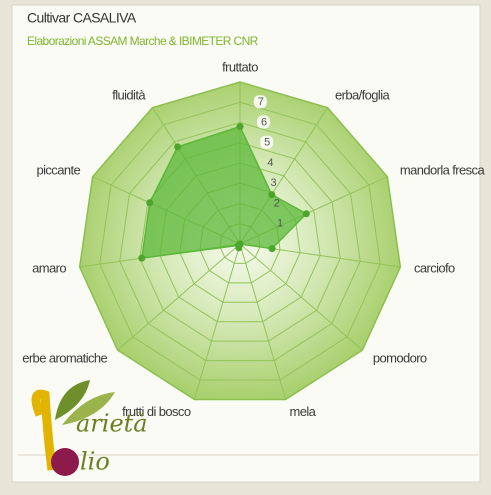  I want to click on axis-label: piccante, so click(58, 169).